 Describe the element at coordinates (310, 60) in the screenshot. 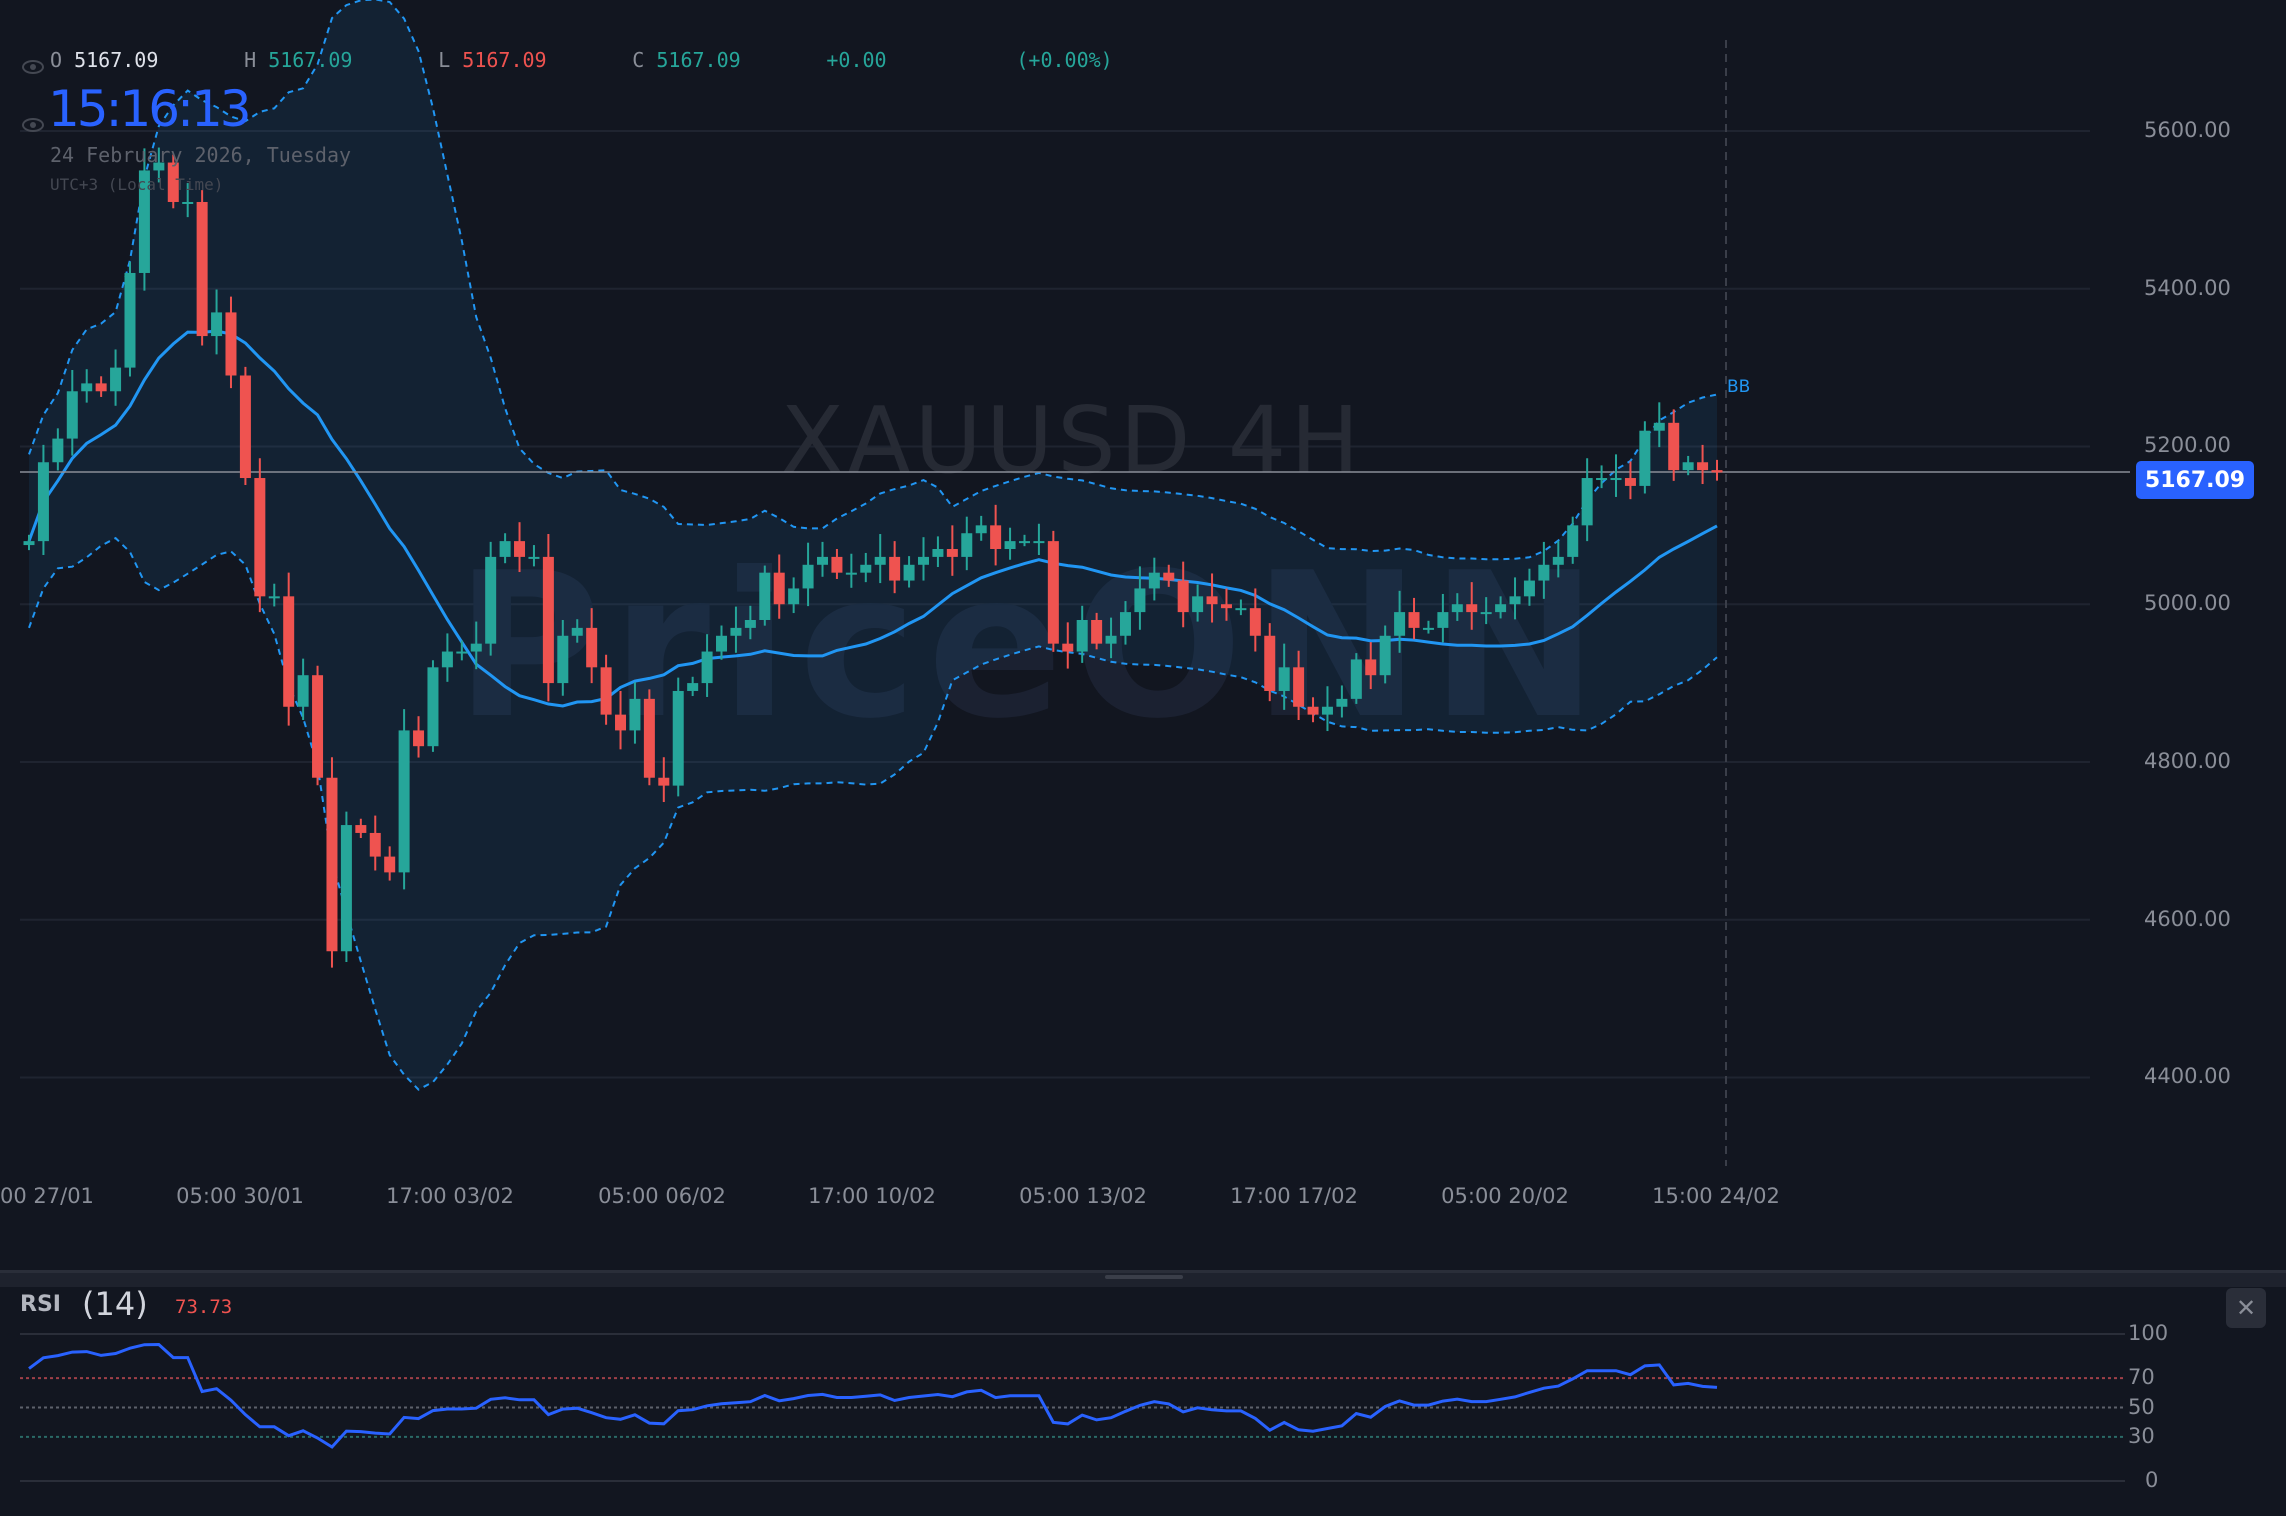

I see `high-value: 5167.09` at that location.